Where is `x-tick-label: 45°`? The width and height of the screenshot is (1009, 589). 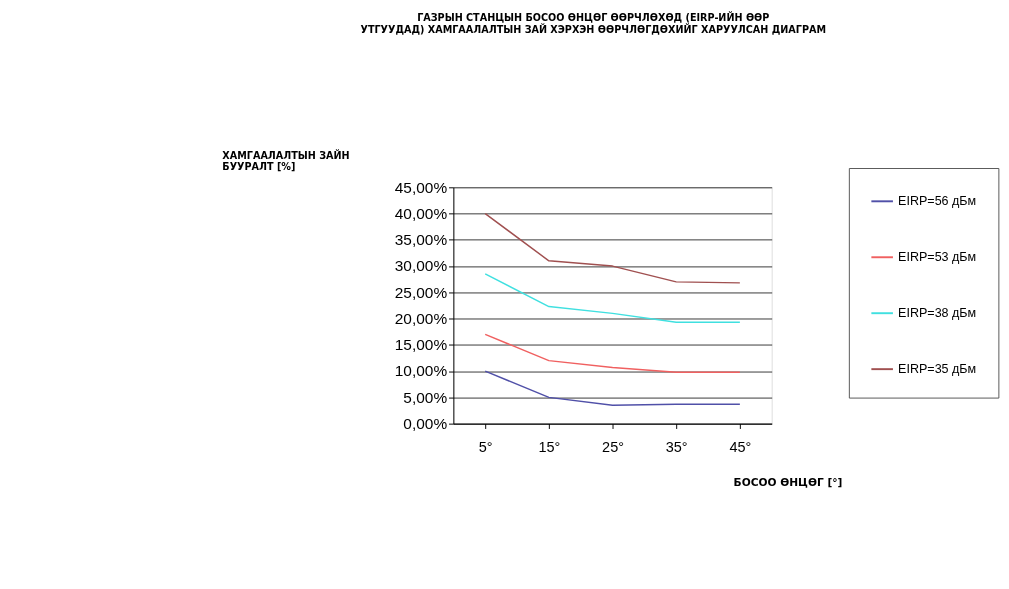 x-tick-label: 45° is located at coordinates (740, 447).